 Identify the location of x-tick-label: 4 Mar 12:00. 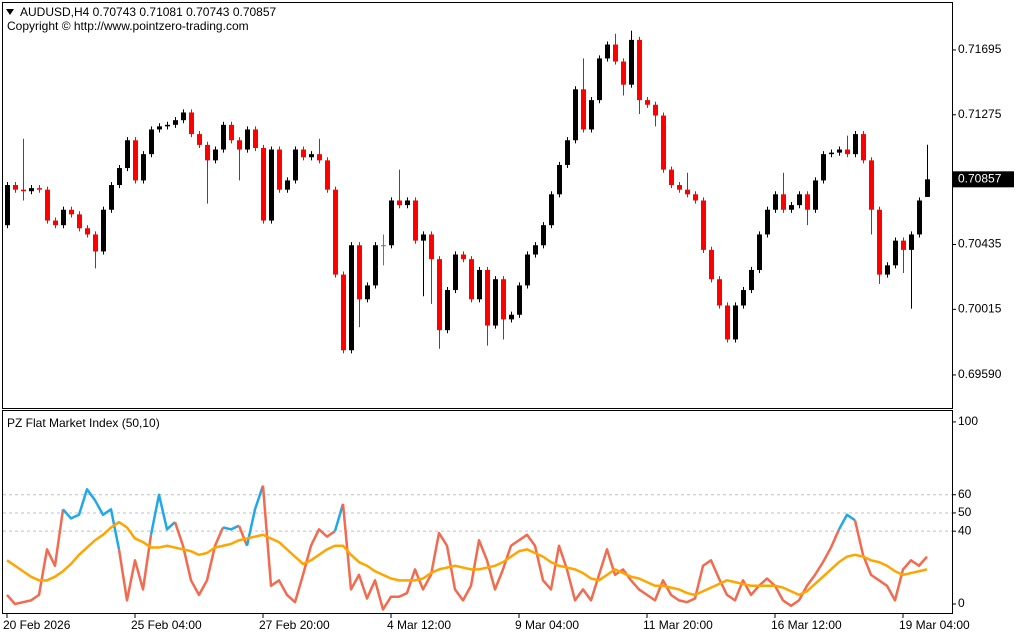
(419, 625).